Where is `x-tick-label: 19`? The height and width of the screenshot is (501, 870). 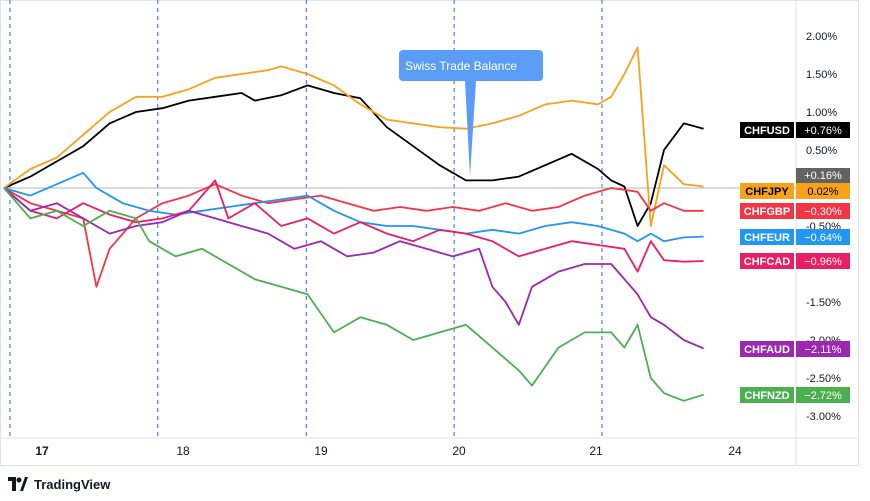 x-tick-label: 19 is located at coordinates (321, 451).